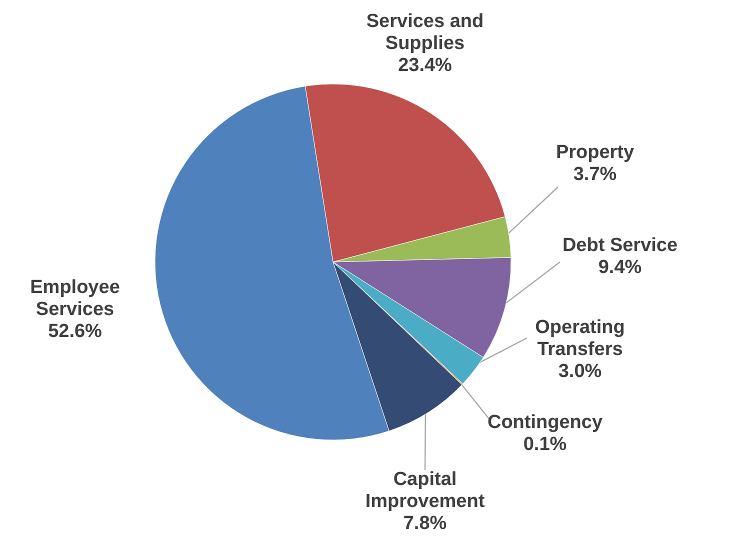 The width and height of the screenshot is (730, 548). I want to click on slice-label: Employee Services, so click(75, 298).